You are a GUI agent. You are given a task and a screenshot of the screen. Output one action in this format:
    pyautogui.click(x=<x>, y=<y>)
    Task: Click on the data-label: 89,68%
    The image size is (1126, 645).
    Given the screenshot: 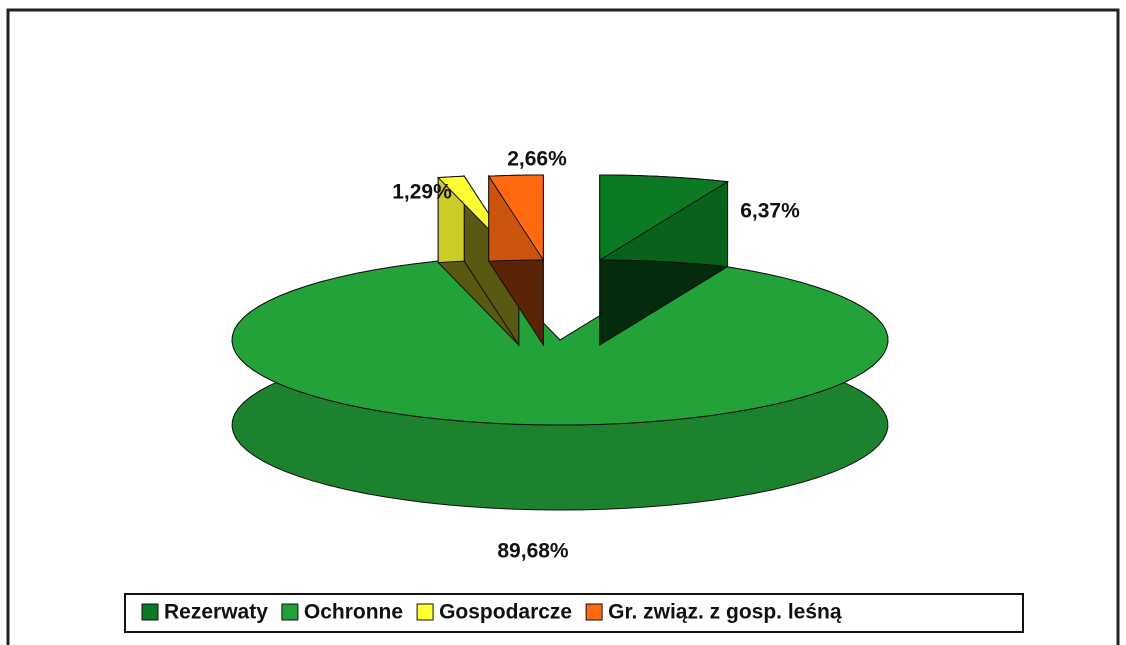 What is the action you would take?
    pyautogui.click(x=533, y=551)
    